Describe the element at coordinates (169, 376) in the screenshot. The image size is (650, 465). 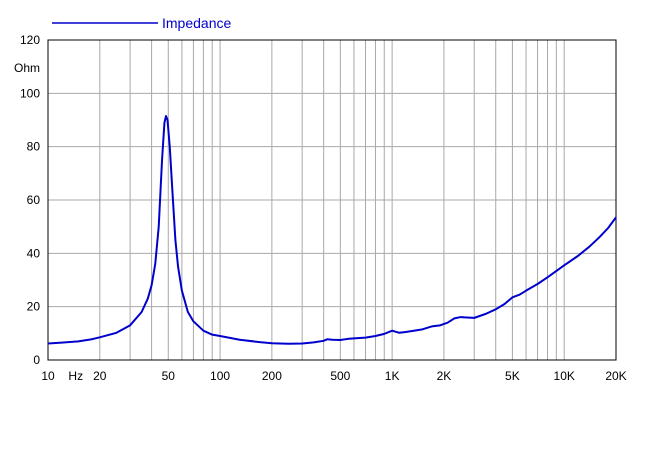
I see `x-tick-label: 50` at that location.